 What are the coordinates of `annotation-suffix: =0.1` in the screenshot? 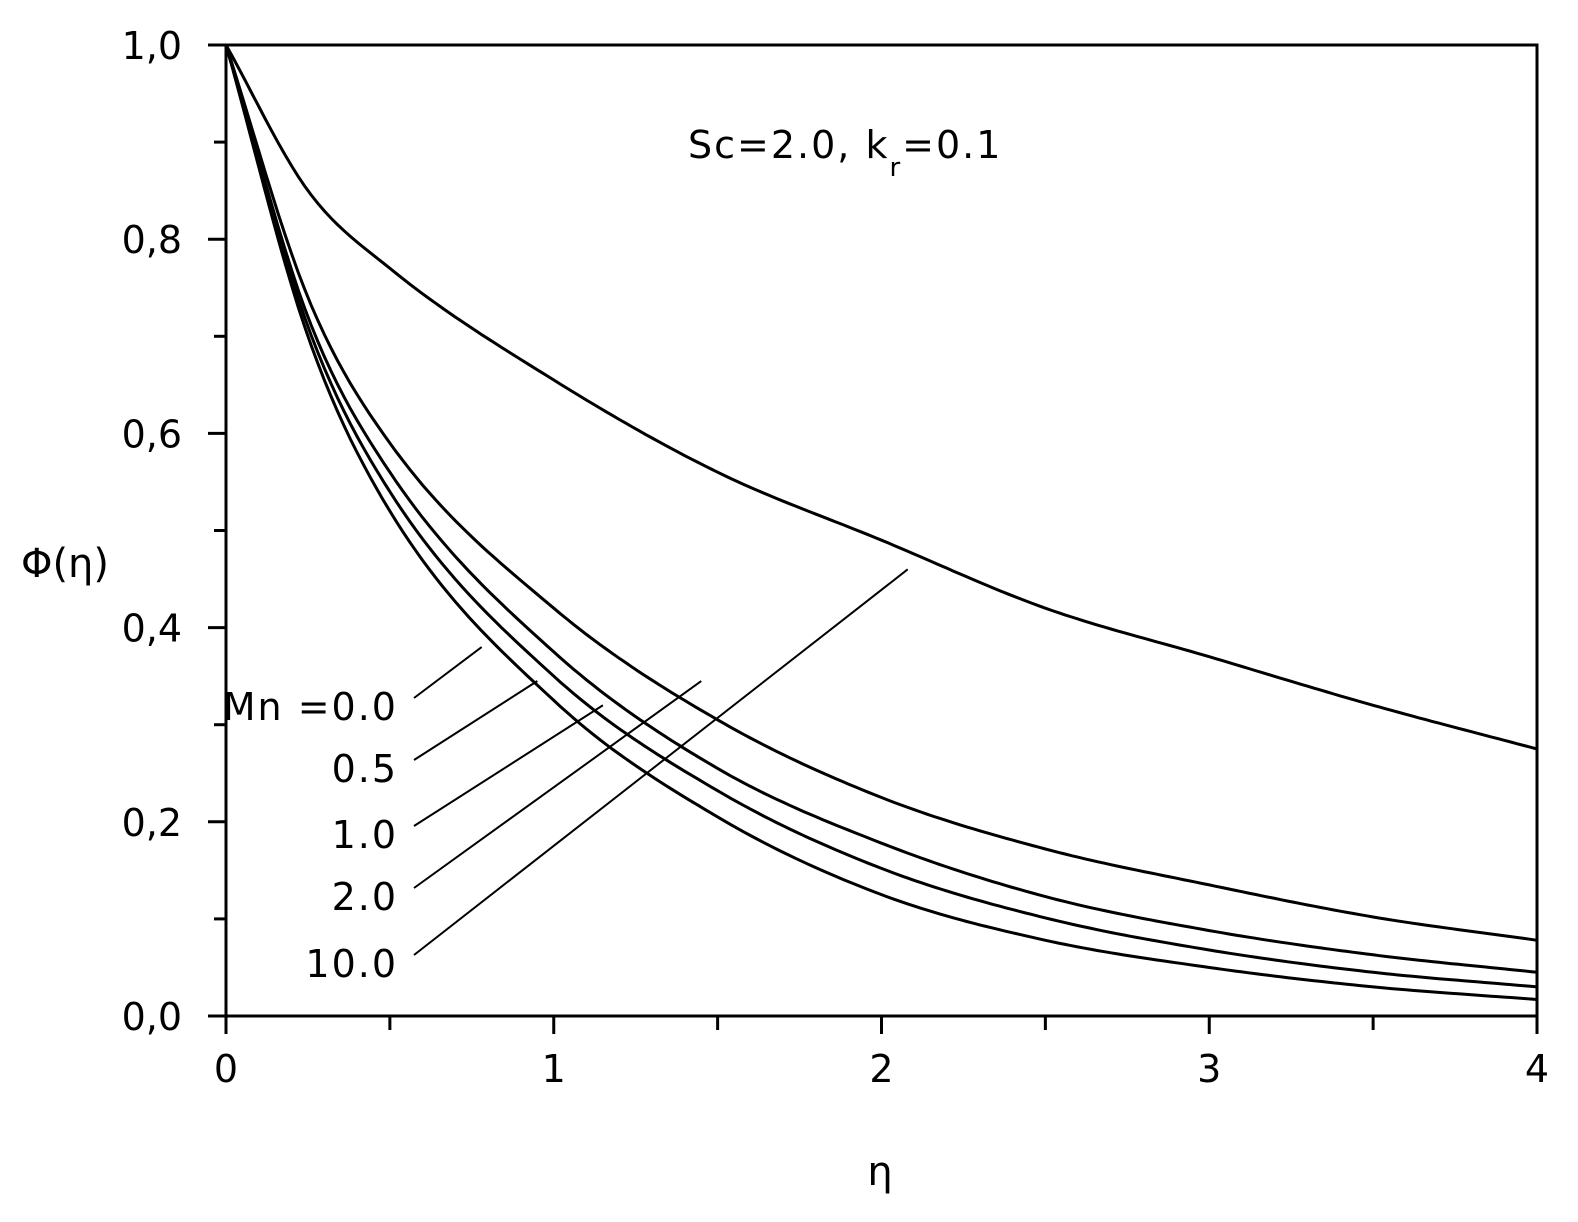 It's located at (952, 145).